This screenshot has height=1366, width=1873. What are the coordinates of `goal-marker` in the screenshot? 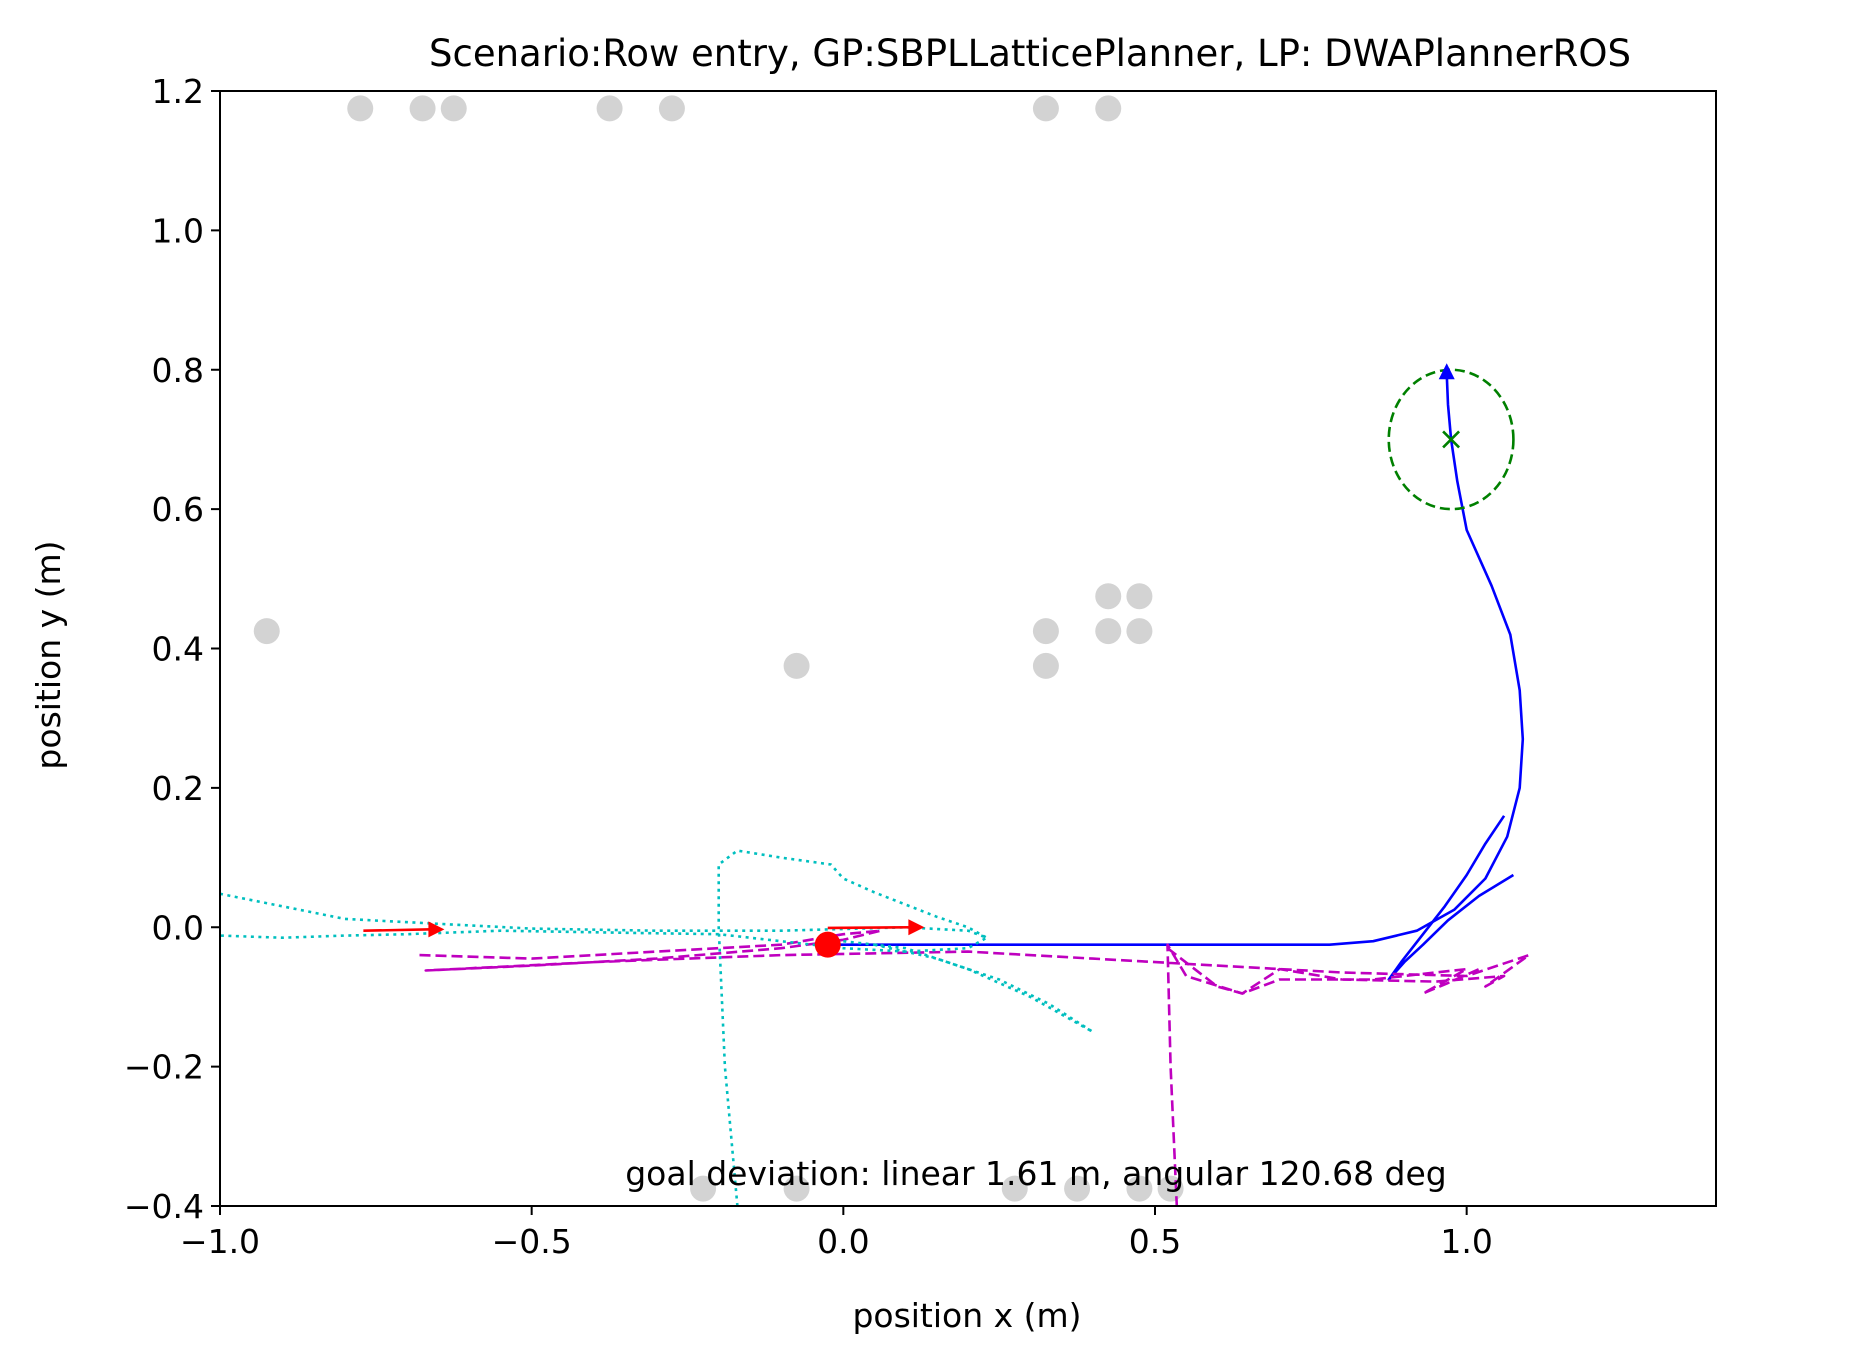 It's located at (1451, 439).